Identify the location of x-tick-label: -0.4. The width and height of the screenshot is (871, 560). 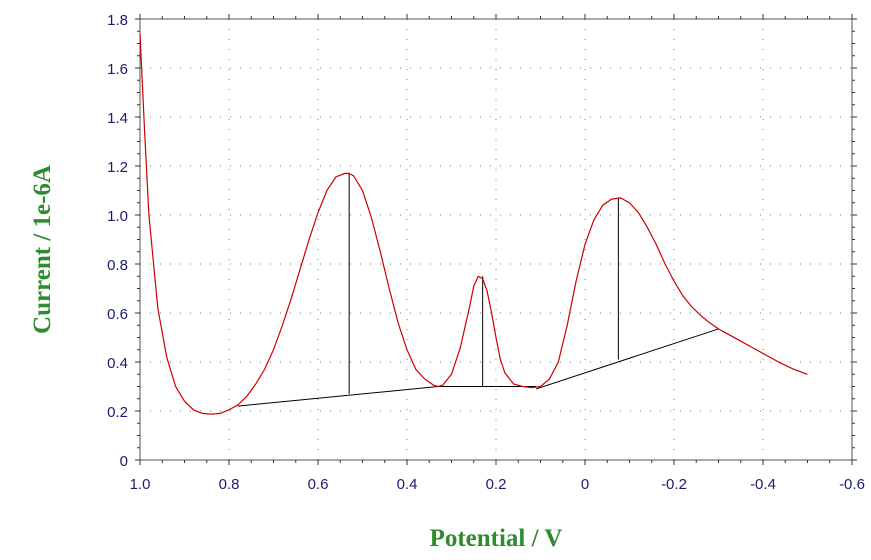
(763, 484).